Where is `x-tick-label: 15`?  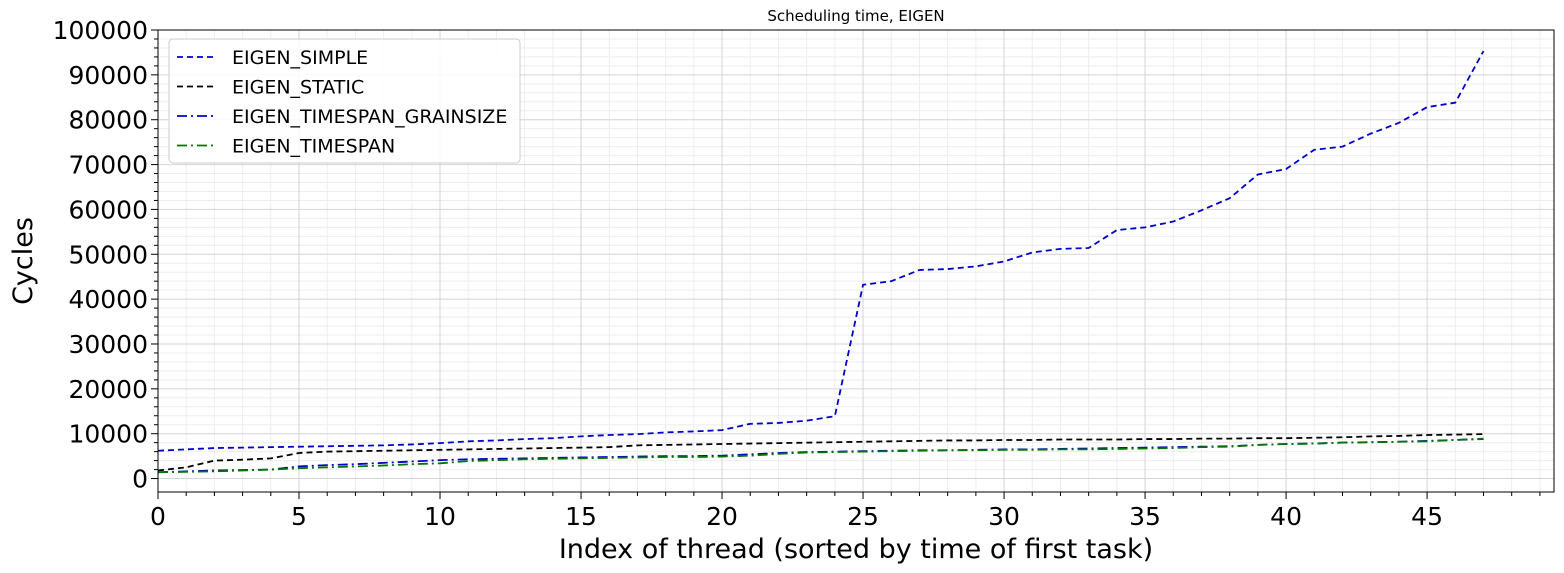 x-tick-label: 15 is located at coordinates (581, 516).